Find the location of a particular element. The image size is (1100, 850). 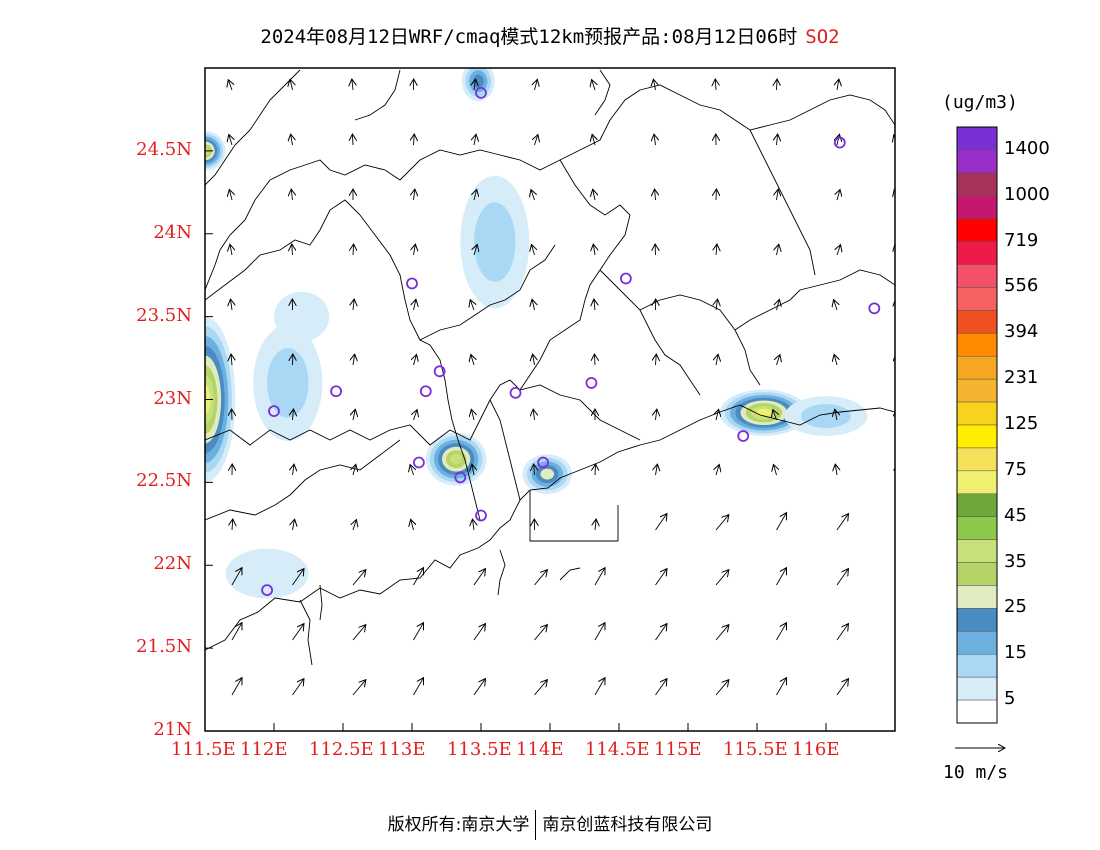

lat-label: 23.5N is located at coordinates (164, 315).